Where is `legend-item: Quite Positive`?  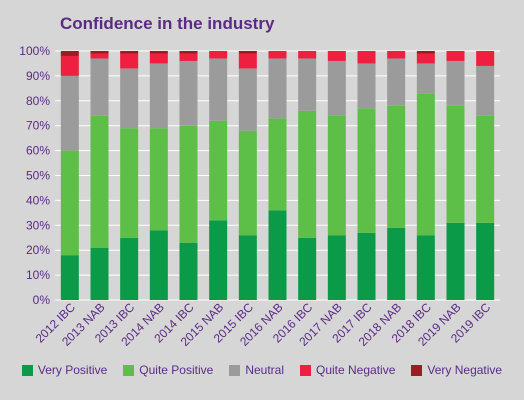 legend-item: Quite Positive is located at coordinates (168, 370).